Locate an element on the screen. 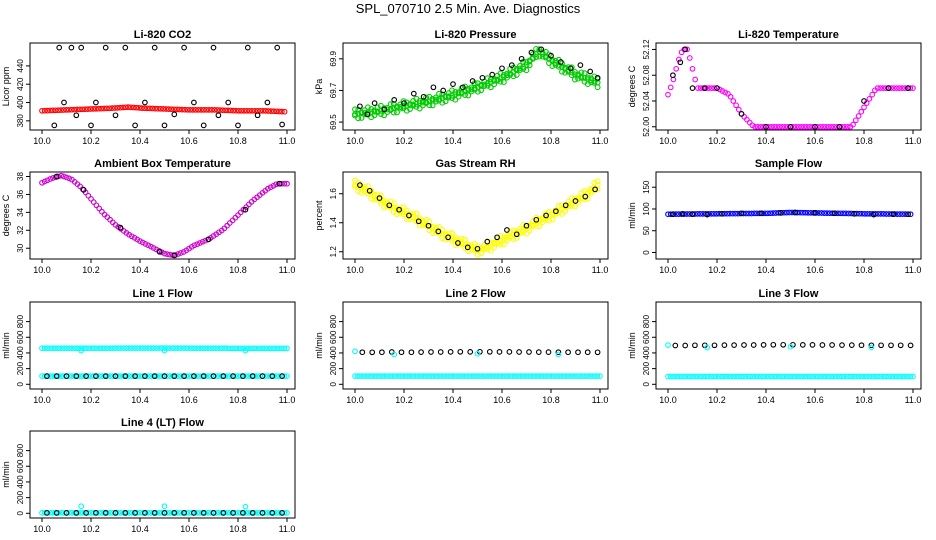 The width and height of the screenshot is (936, 540). y-tick-label: 50 is located at coordinates (646, 230).